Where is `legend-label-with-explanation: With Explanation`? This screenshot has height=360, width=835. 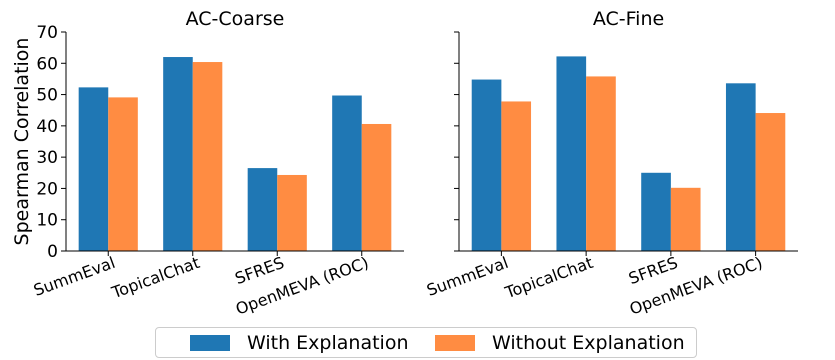 legend-label-with-explanation: With Explanation is located at coordinates (328, 342).